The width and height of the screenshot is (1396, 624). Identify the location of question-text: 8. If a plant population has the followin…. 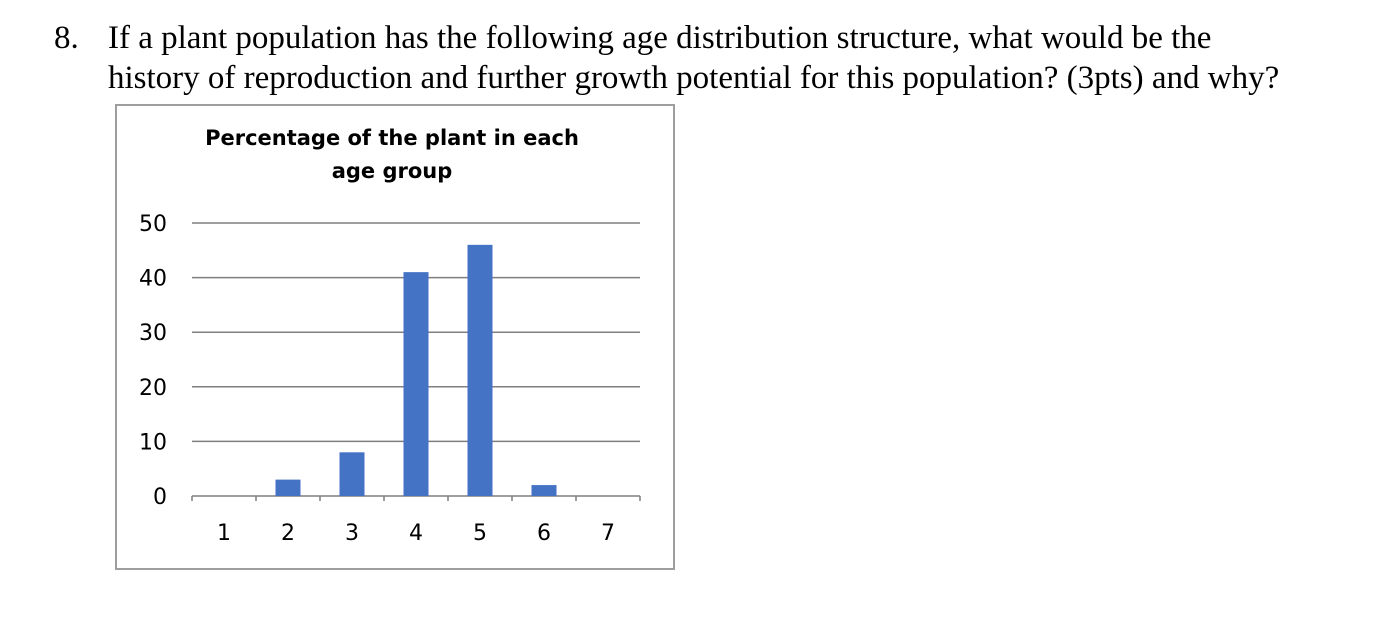
(719, 58).